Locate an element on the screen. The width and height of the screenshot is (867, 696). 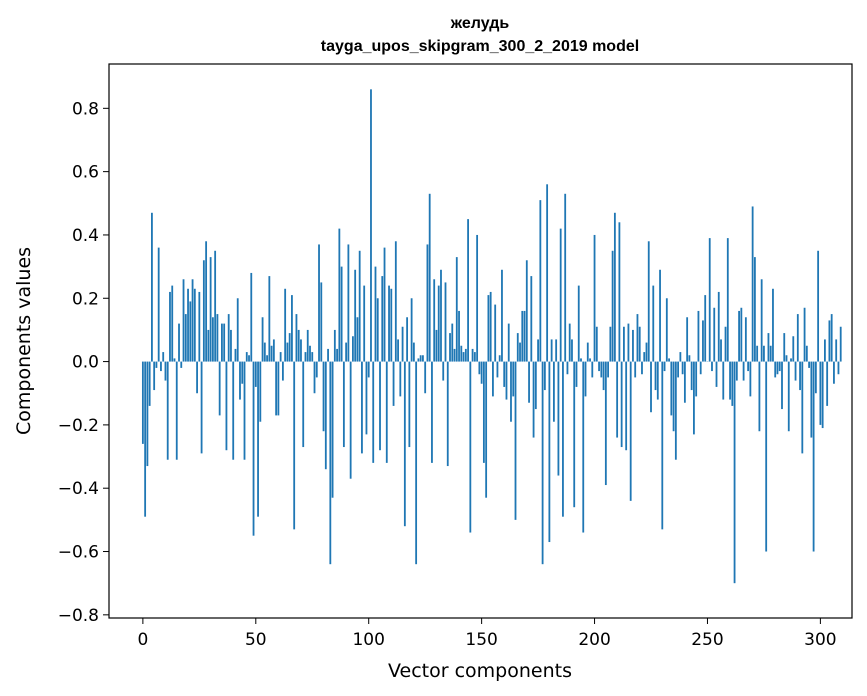
chart-title: желудь is located at coordinates (480, 23).